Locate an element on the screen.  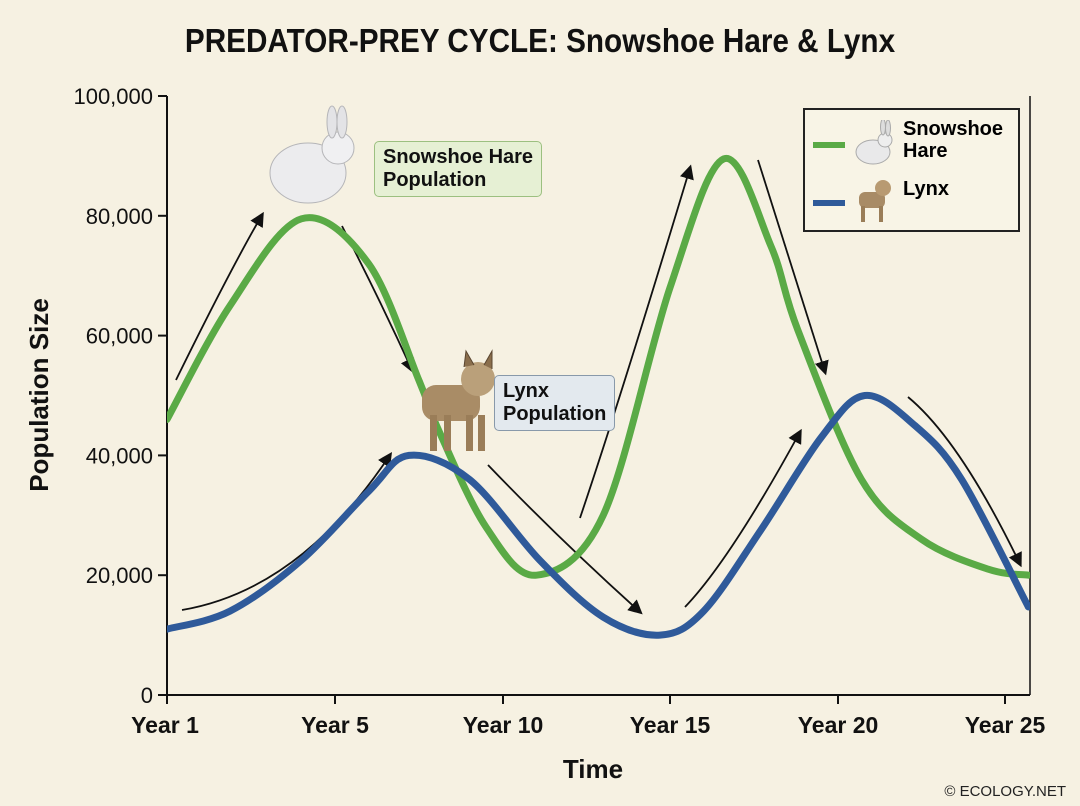
y-tick-label: 20,000 is located at coordinates (119, 575).